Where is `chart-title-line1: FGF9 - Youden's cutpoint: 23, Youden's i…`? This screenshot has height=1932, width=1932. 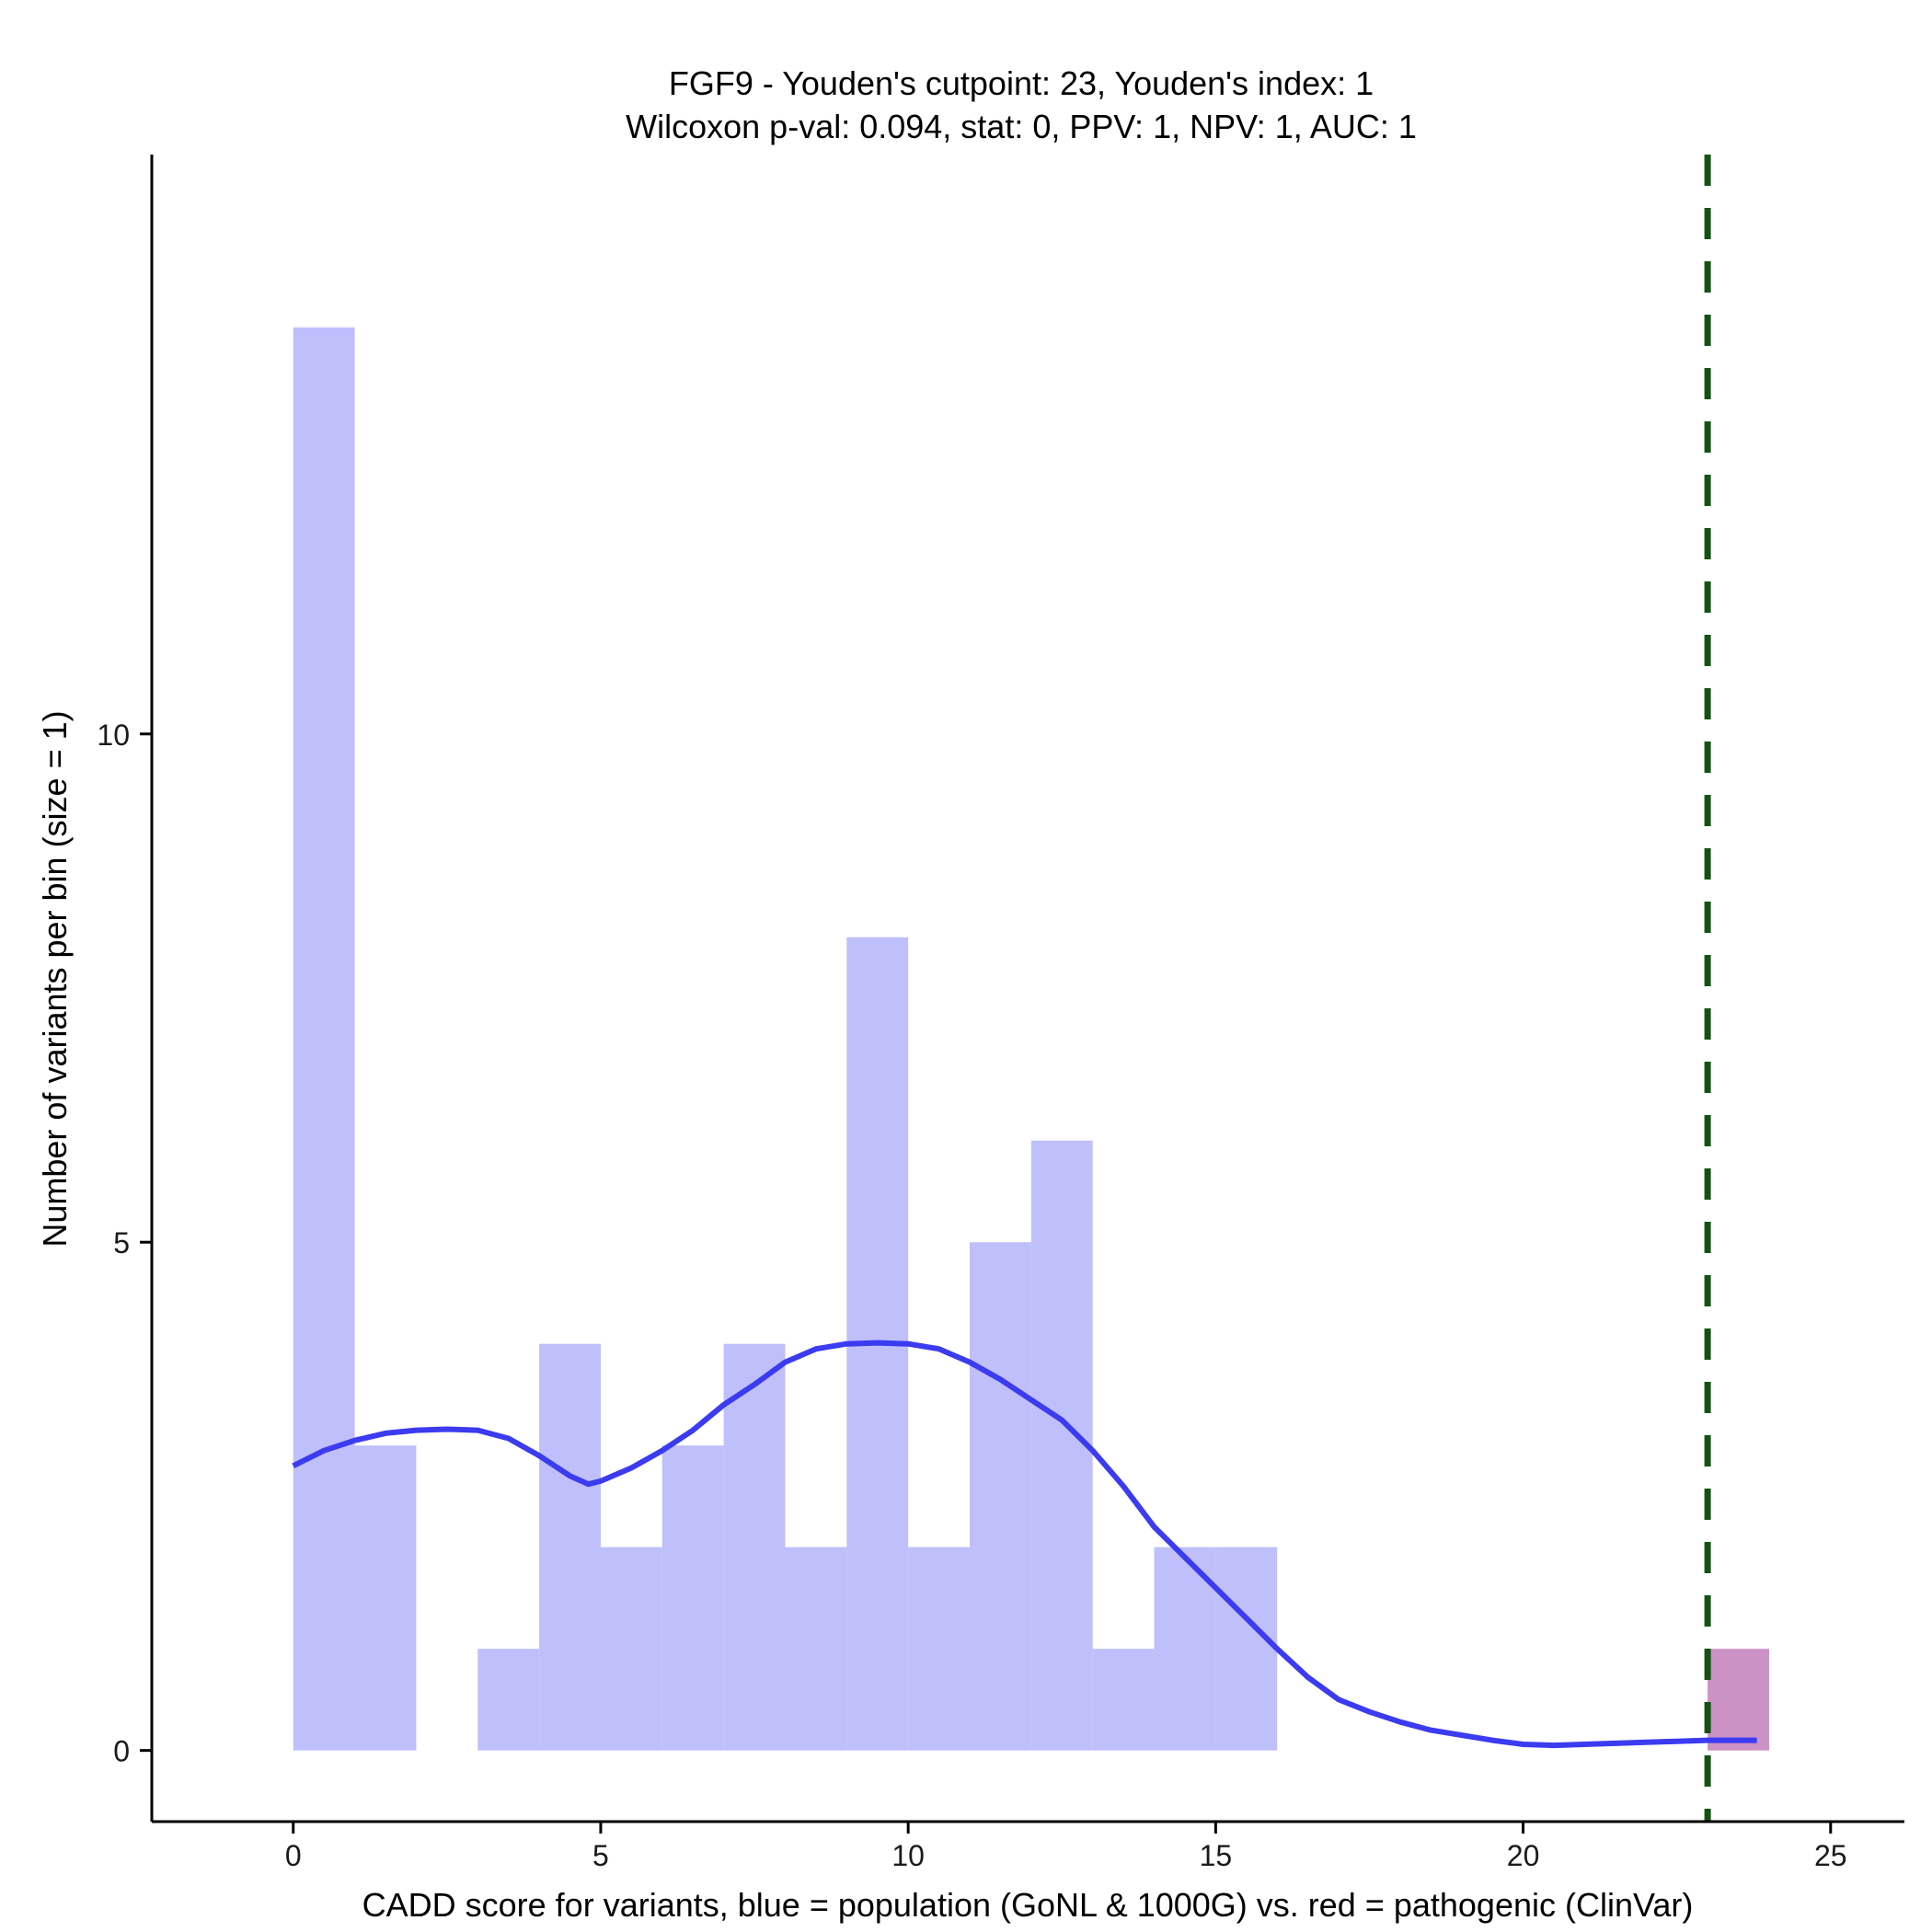
chart-title-line1: FGF9 - Youden's cutpoint: 23, Youden's i… is located at coordinates (1021, 83).